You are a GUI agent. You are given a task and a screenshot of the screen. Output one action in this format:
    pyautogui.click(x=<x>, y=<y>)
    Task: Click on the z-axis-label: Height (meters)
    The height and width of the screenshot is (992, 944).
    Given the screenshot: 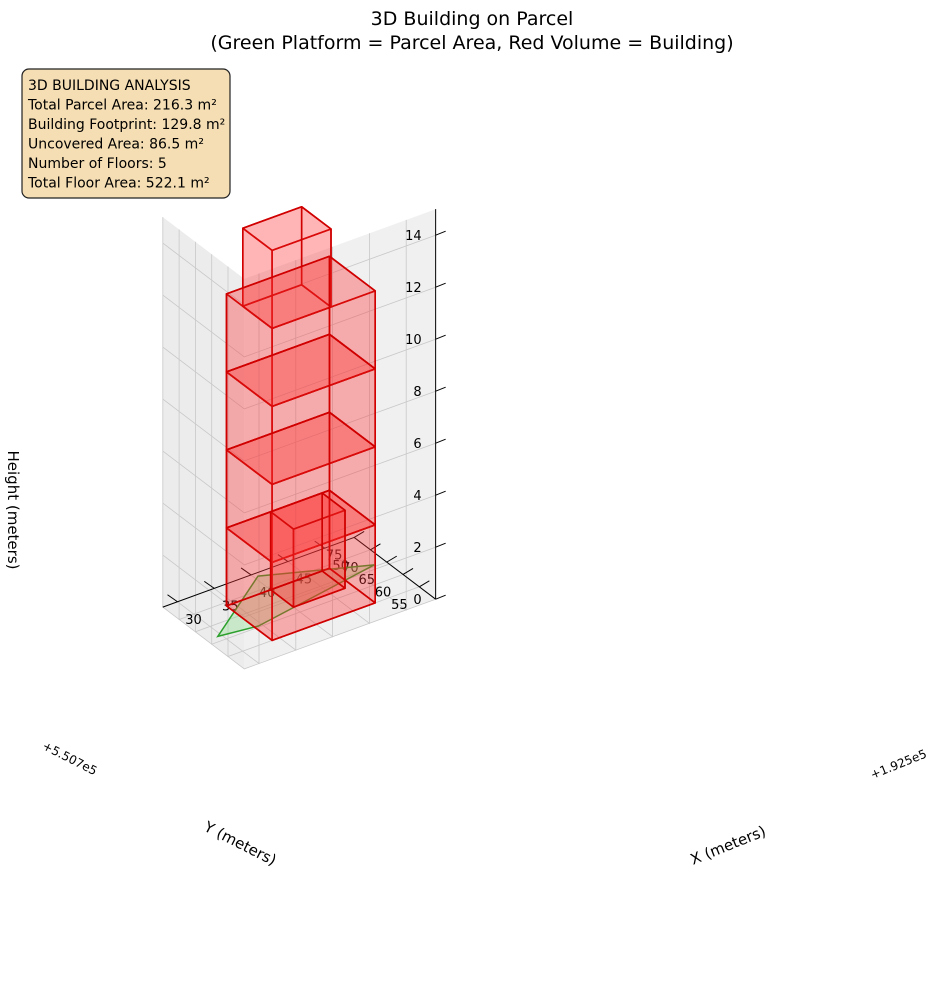 What is the action you would take?
    pyautogui.click(x=13, y=510)
    